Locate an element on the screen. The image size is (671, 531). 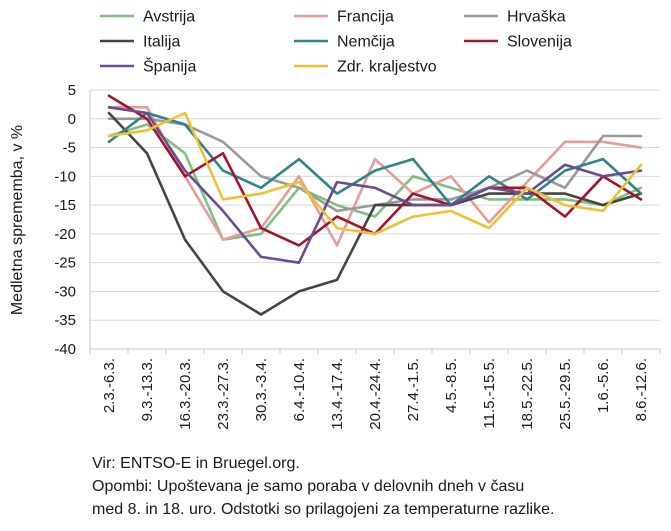
y-tick-label: -25 is located at coordinates (65, 263).